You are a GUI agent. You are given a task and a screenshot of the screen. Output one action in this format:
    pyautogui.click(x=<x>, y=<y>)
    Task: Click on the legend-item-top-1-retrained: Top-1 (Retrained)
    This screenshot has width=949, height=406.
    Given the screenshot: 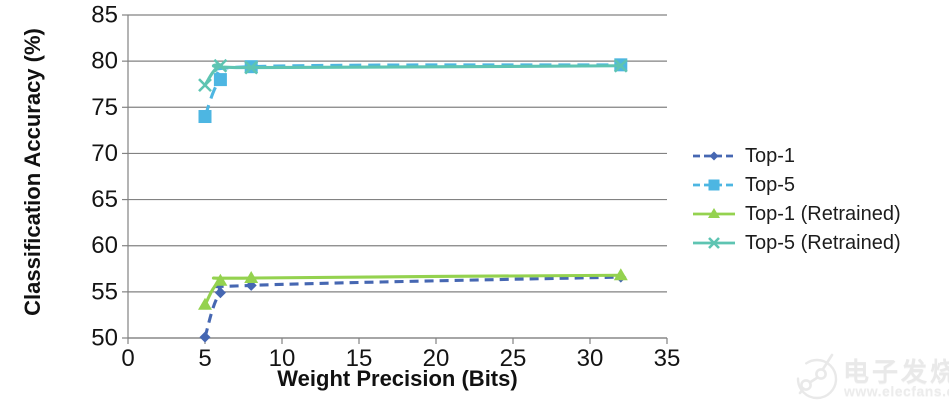 What is the action you would take?
    pyautogui.click(x=796, y=213)
    